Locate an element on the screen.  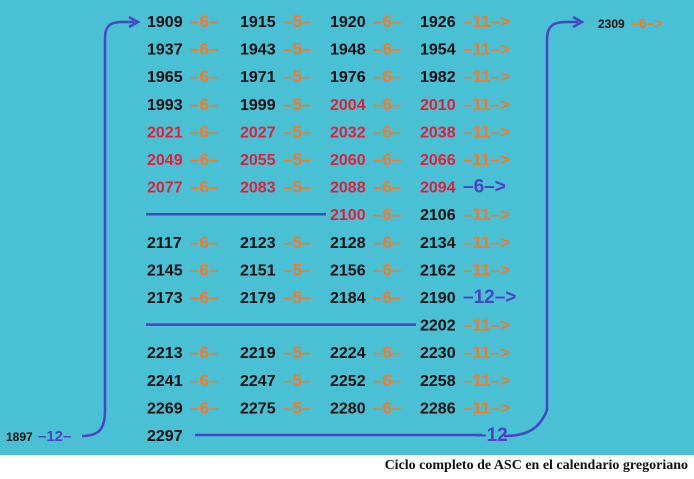
year-row: 2100 –6– 2106 –11–> is located at coordinates (328, 214).